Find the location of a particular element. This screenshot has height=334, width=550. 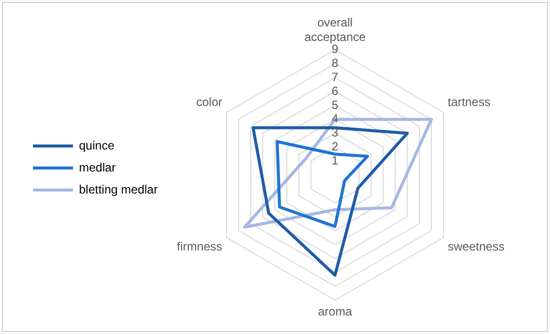

spoke-label: tartness is located at coordinates (469, 102).